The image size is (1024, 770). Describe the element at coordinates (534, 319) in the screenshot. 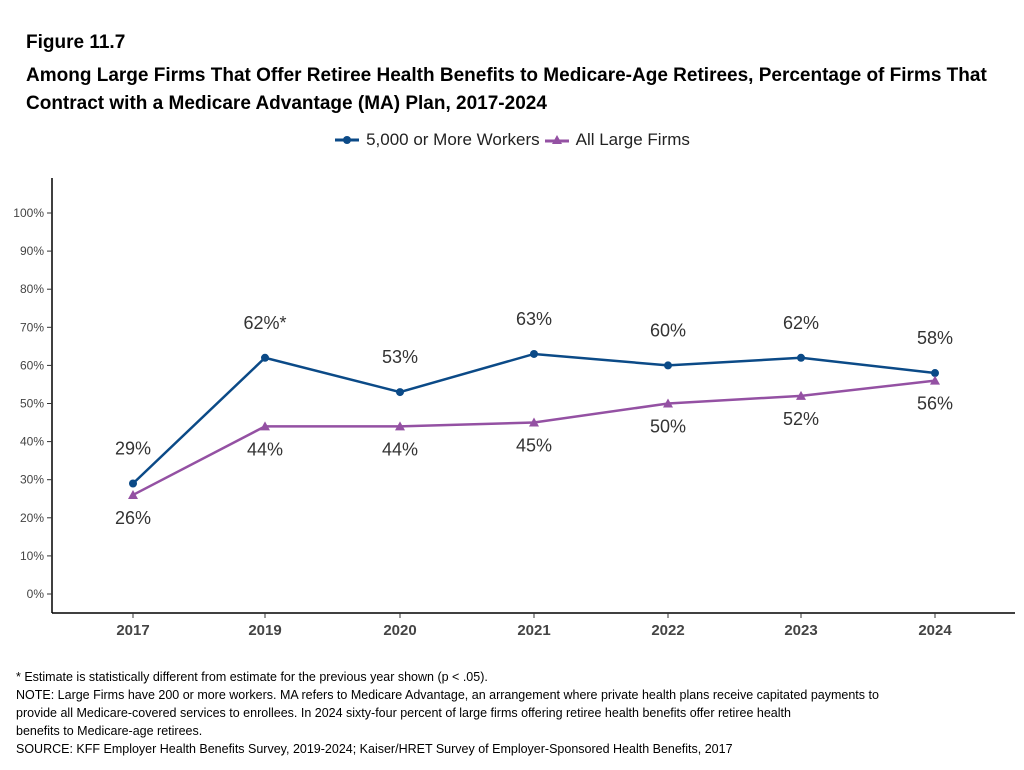

I see `data-label: 63%` at that location.